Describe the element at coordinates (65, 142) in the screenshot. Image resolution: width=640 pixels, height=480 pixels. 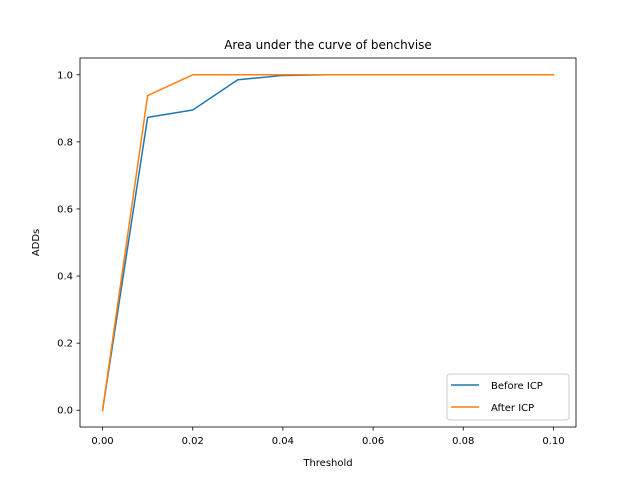
I see `y-tick-label: 0.8` at that location.